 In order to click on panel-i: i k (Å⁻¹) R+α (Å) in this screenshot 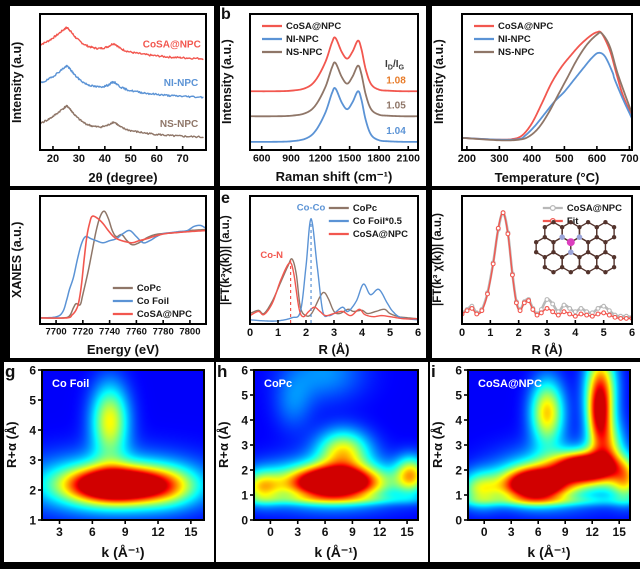, I will do `click(535, 462)`.